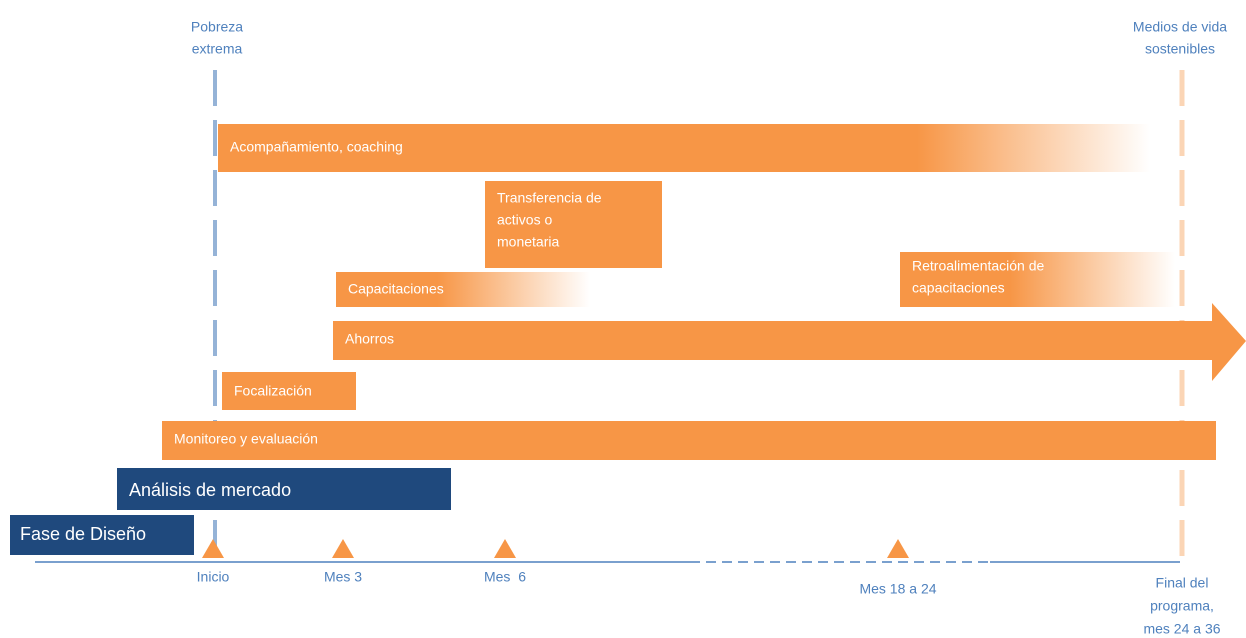  What do you see at coordinates (1181, 629) in the screenshot?
I see `milestone-label: mes 24 a 36` at bounding box center [1181, 629].